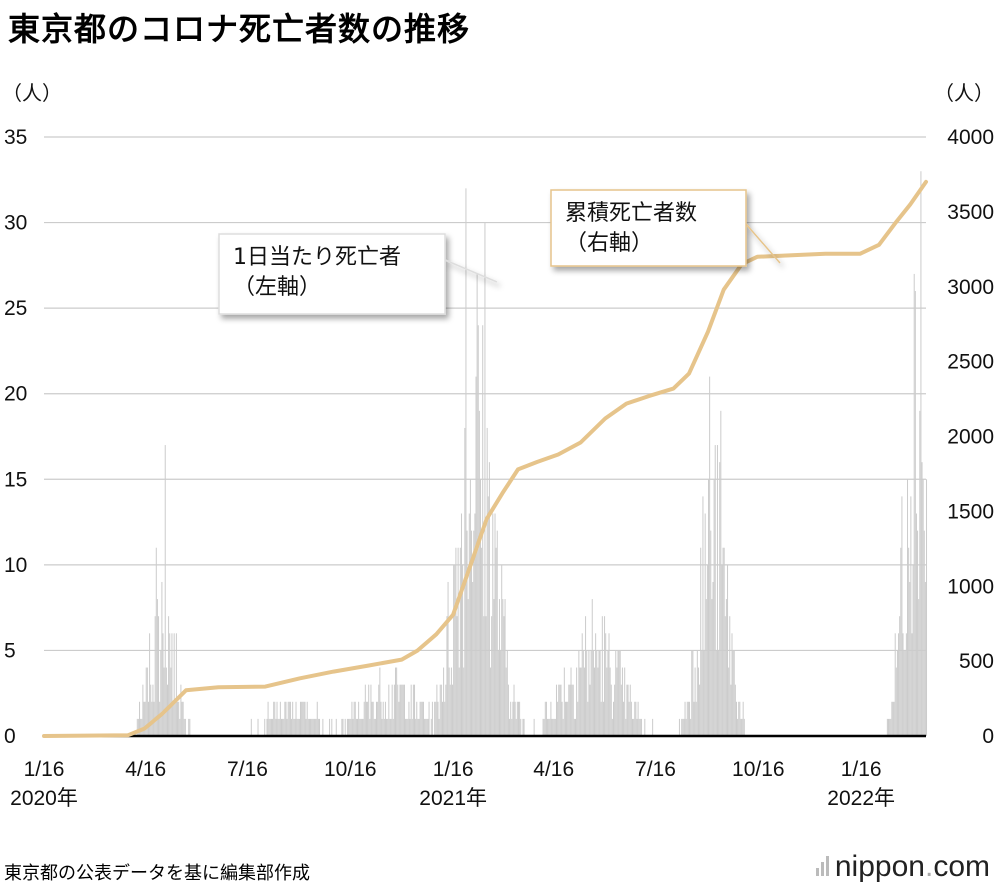 This screenshot has width=1000, height=892. Describe the element at coordinates (631, 213) in the screenshot. I see `callout-cumulative-line: 累積死亡者数` at that location.